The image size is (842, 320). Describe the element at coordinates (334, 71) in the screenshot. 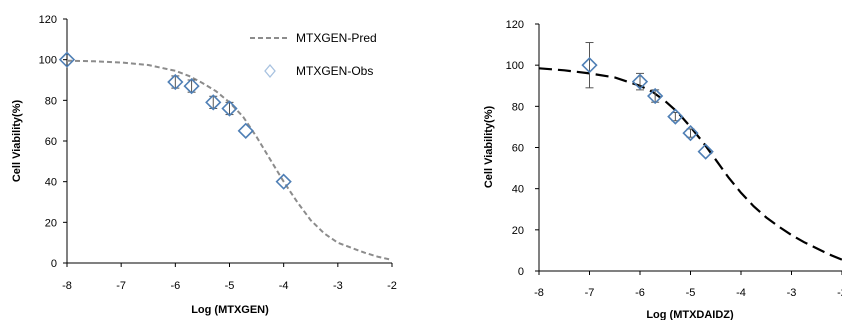

I see `legend-obs-label: MTXGEN-Obs` at that location.